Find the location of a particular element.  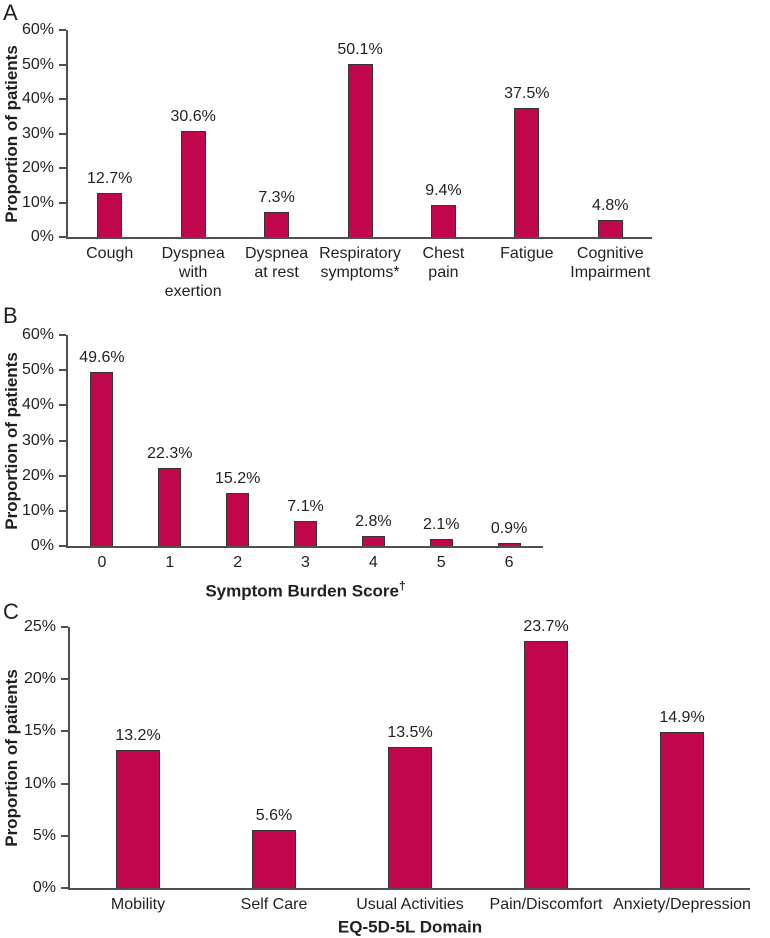

x-category-label: 0 is located at coordinates (102, 562).